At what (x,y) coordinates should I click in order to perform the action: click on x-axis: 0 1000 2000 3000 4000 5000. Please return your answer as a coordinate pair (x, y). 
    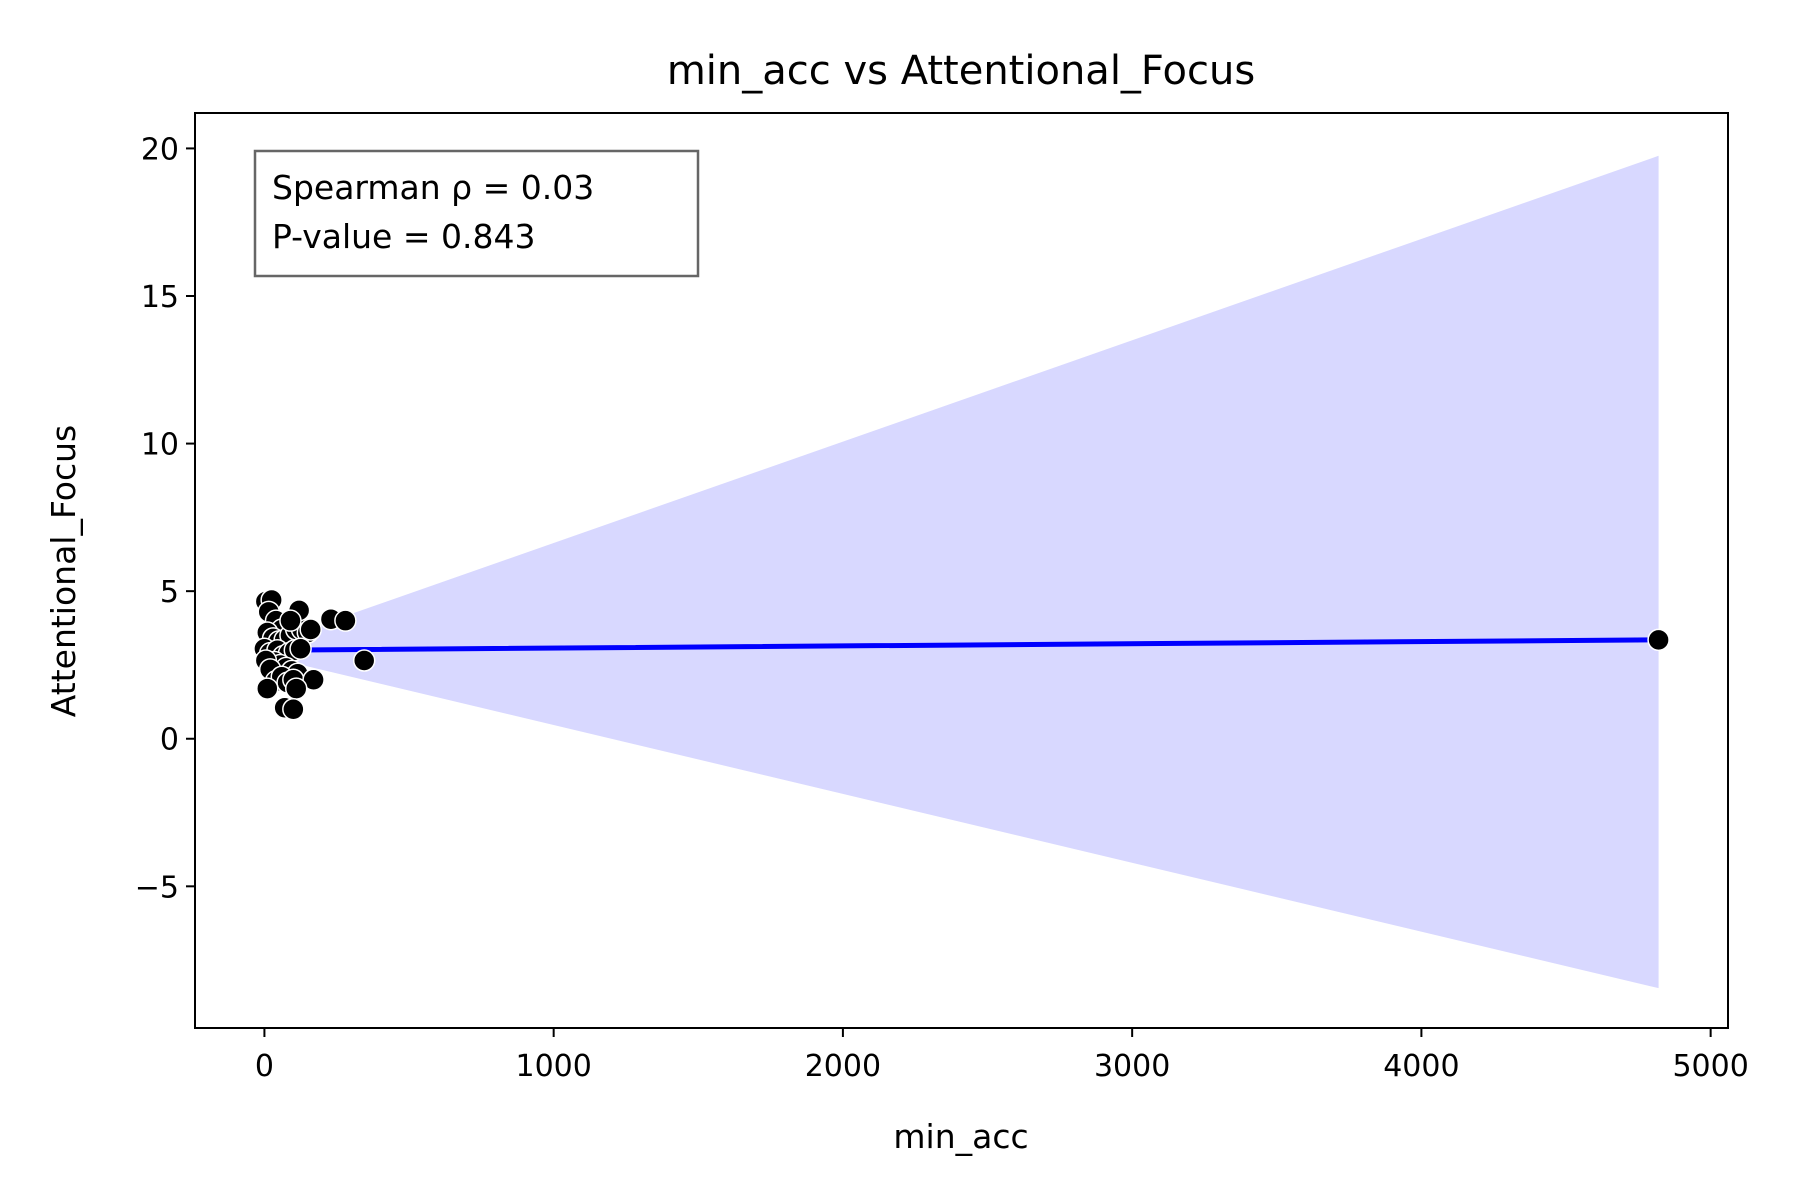
    Looking at the image, I should click on (1002, 1056).